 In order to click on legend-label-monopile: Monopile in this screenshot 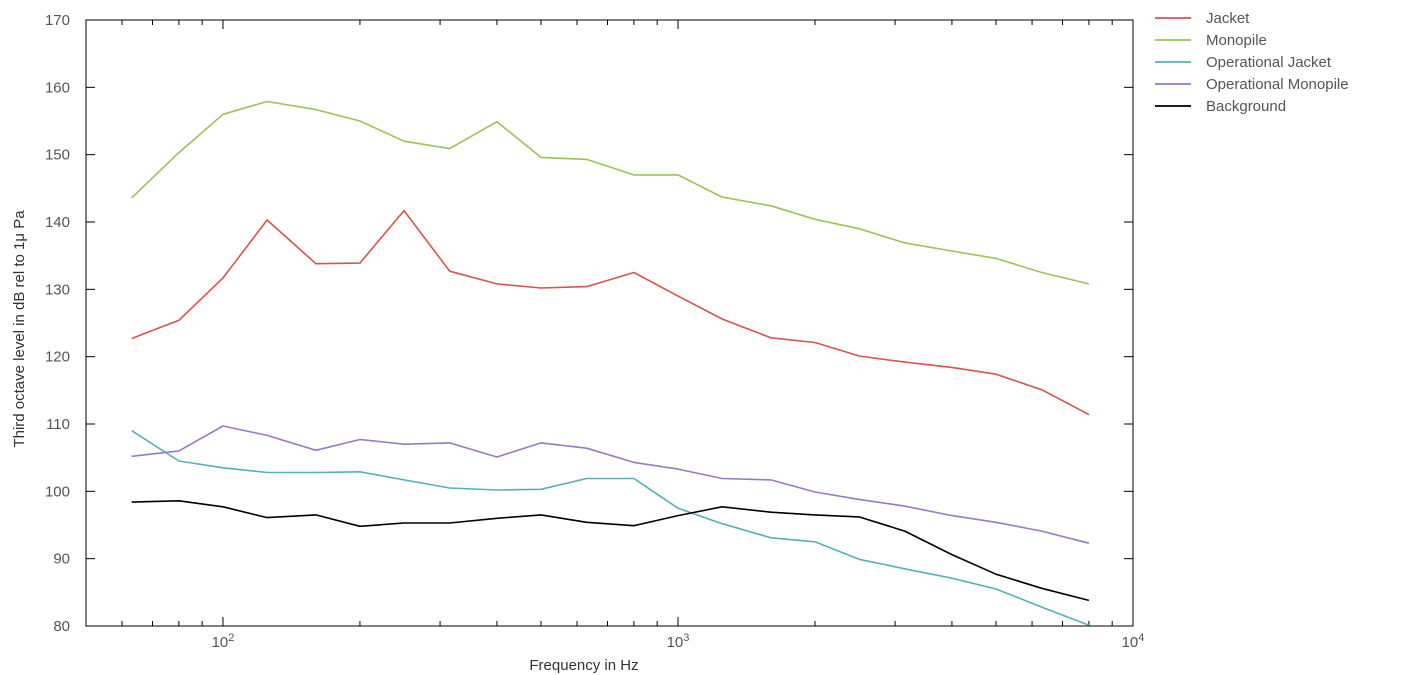, I will do `click(1236, 40)`.